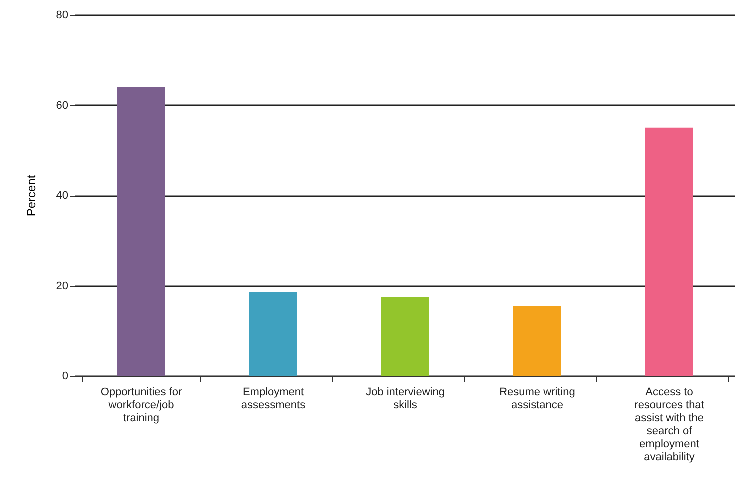 The width and height of the screenshot is (735, 496). I want to click on y-tick-label: 80, so click(62, 16).